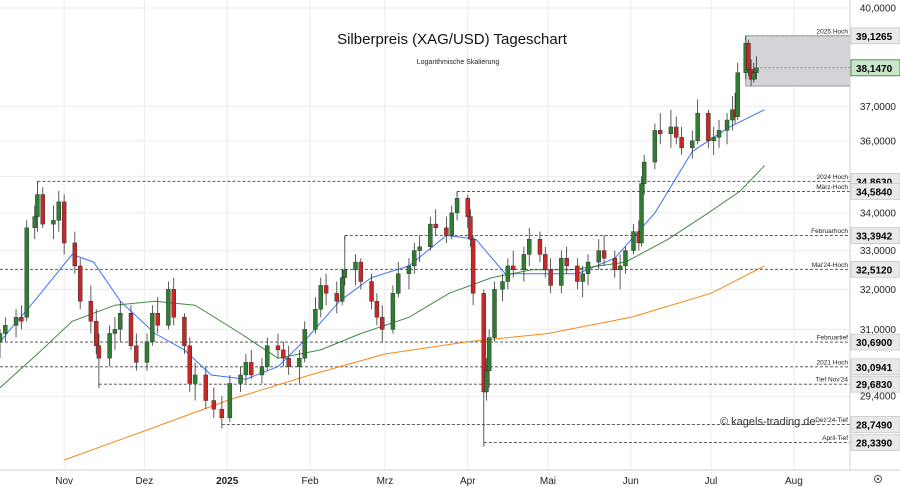  I want to click on chart-title: Silberpreis (XAG/USD) Tageschart, so click(452, 39).